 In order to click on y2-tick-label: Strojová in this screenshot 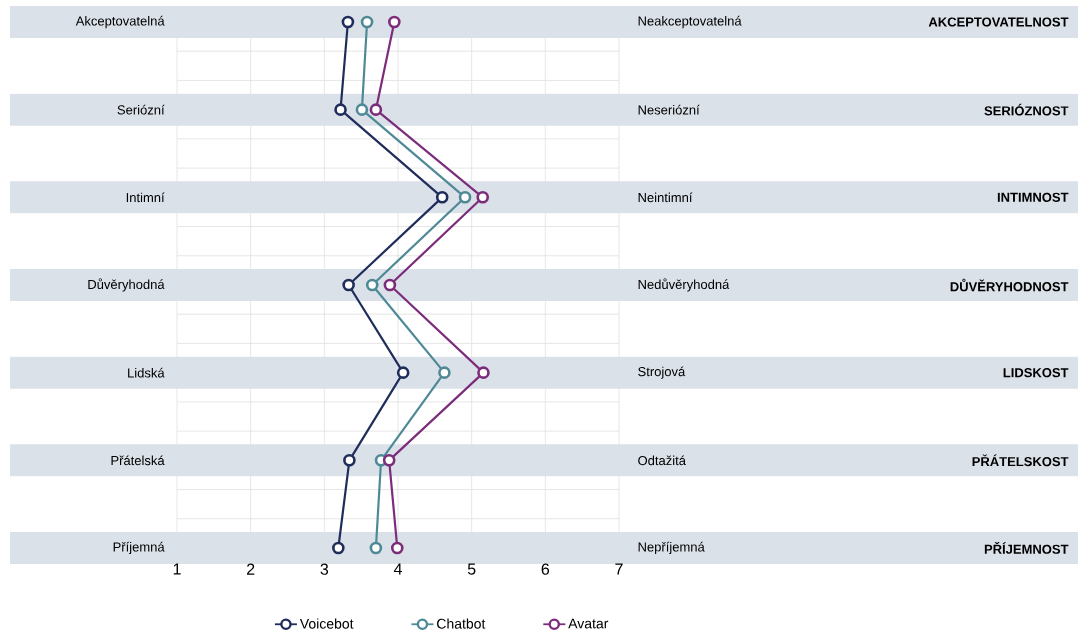, I will do `click(662, 372)`.